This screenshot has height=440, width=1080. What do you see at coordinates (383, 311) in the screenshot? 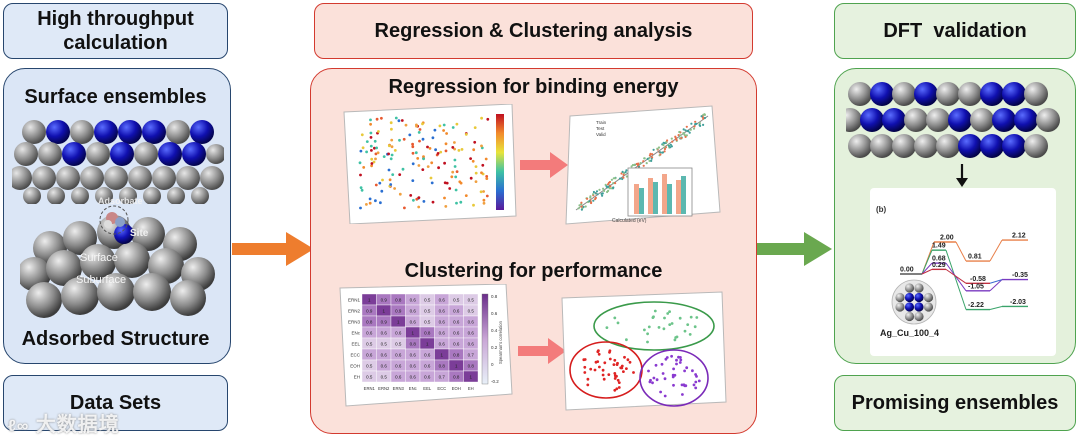
I see `heatmap-value: 1` at bounding box center [383, 311].